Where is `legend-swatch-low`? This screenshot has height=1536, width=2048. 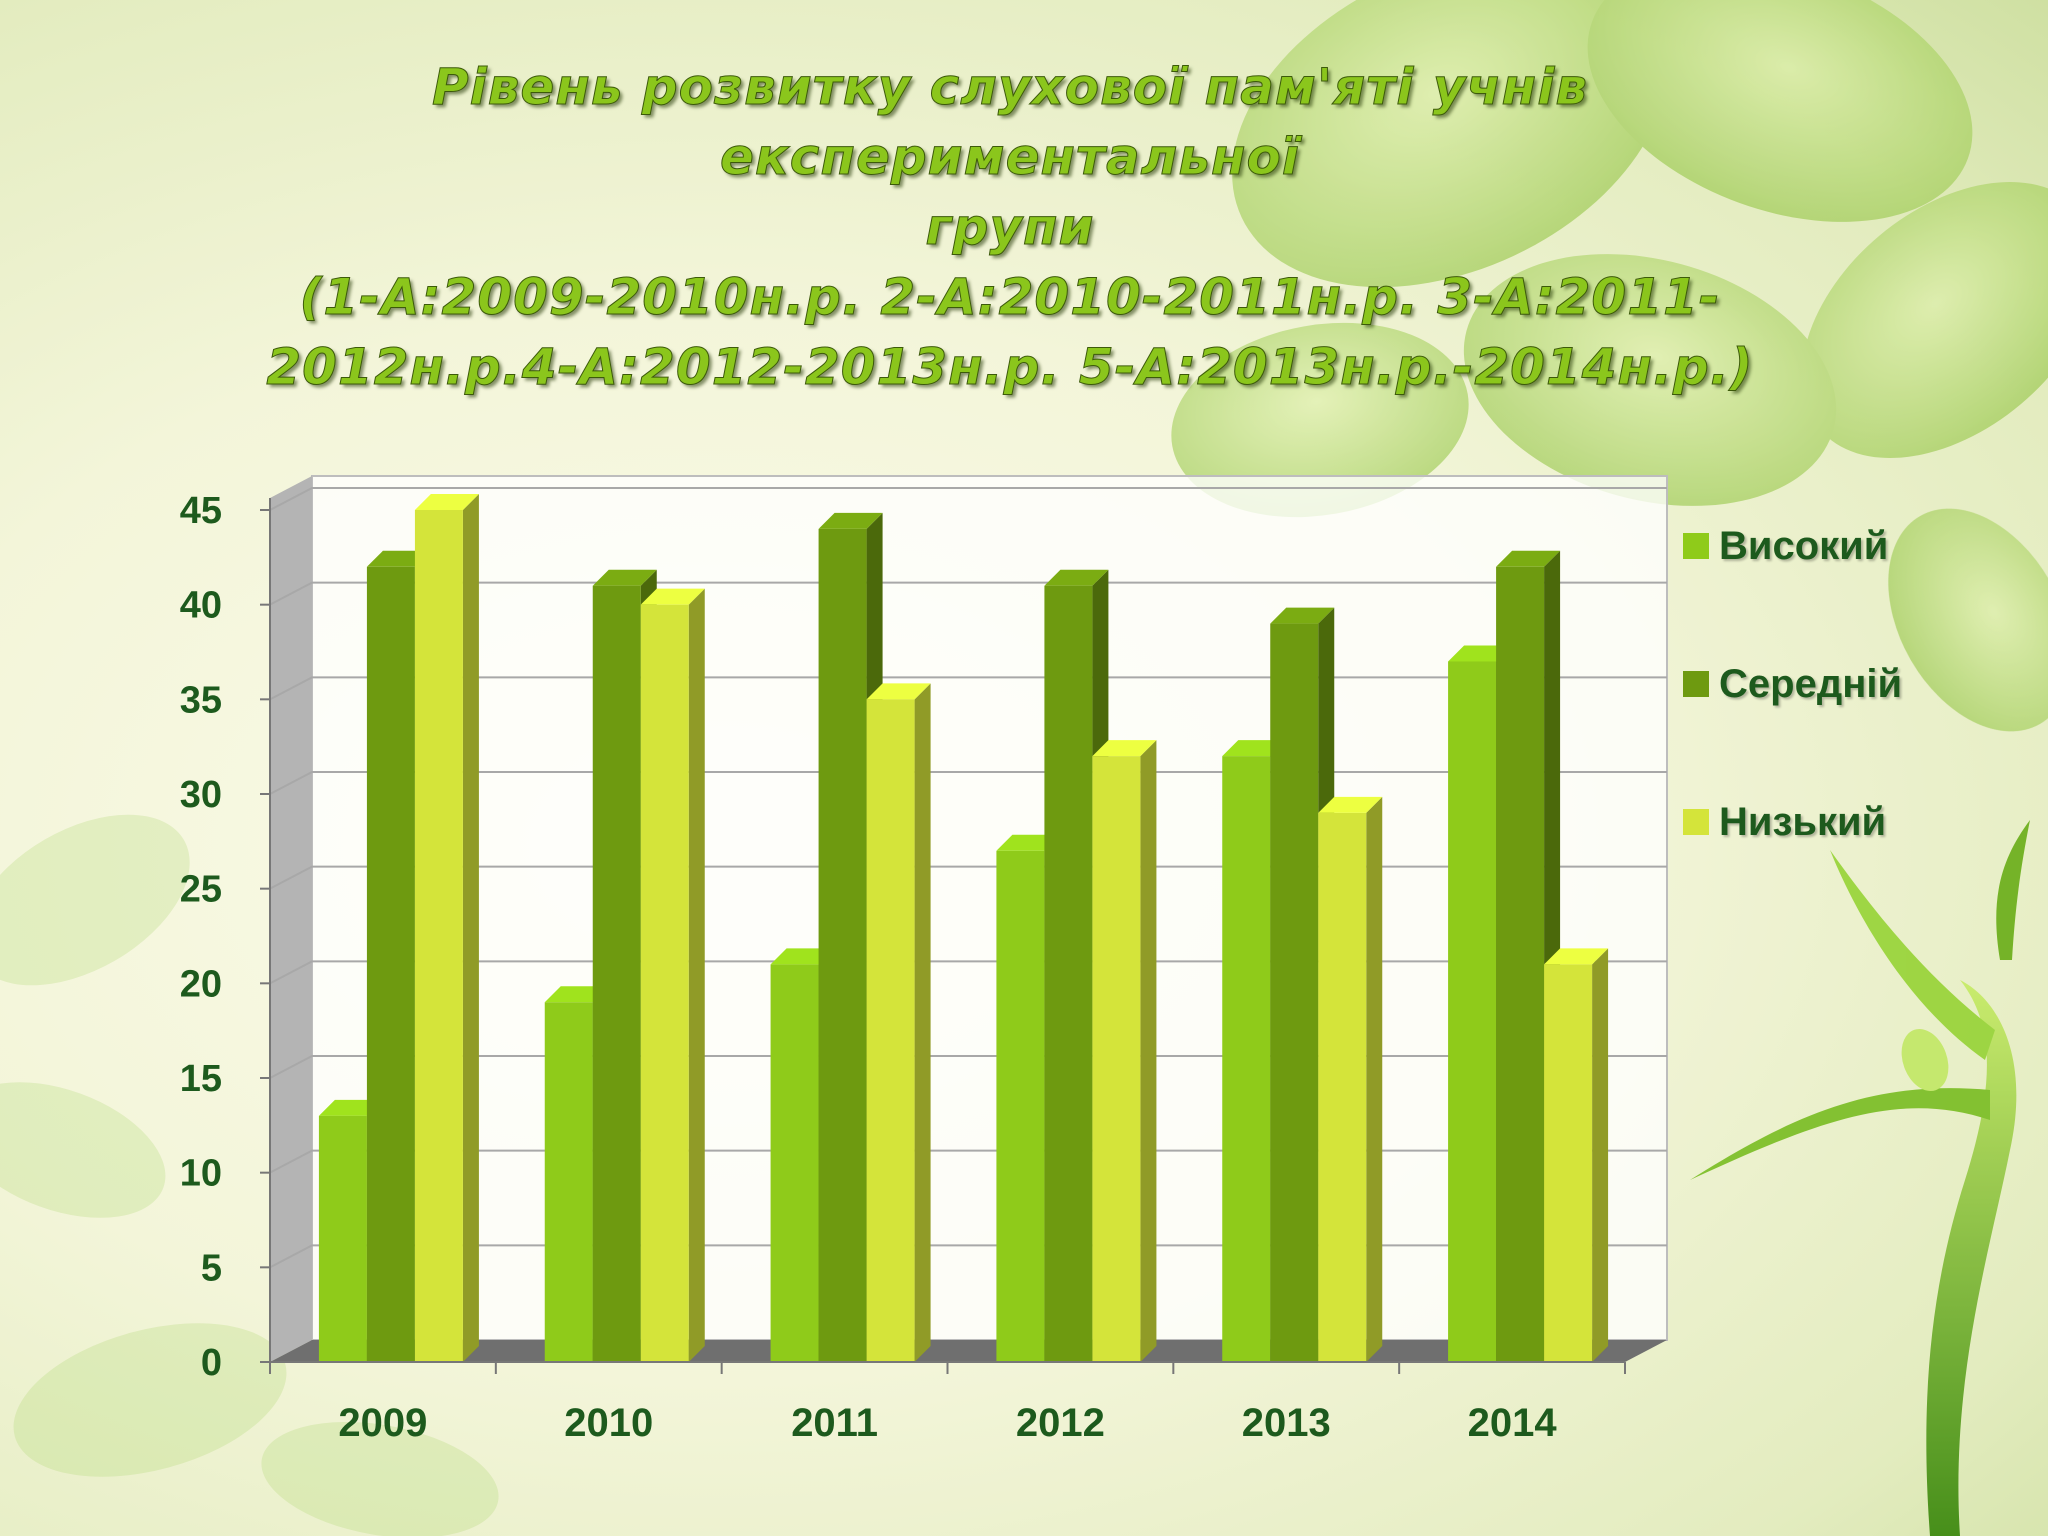 legend-swatch-low is located at coordinates (1696, 822).